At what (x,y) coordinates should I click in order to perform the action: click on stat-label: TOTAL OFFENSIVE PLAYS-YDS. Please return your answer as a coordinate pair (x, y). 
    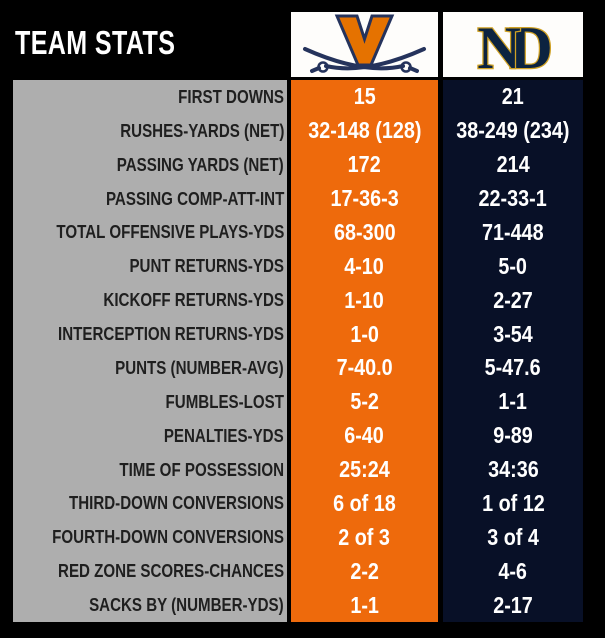
    Looking at the image, I should click on (150, 233).